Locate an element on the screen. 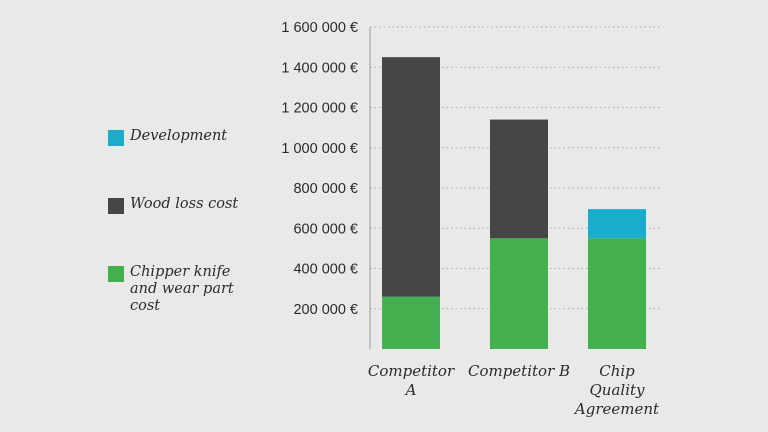  legend-item-wood-loss: Wood loss cost is located at coordinates (173, 205).